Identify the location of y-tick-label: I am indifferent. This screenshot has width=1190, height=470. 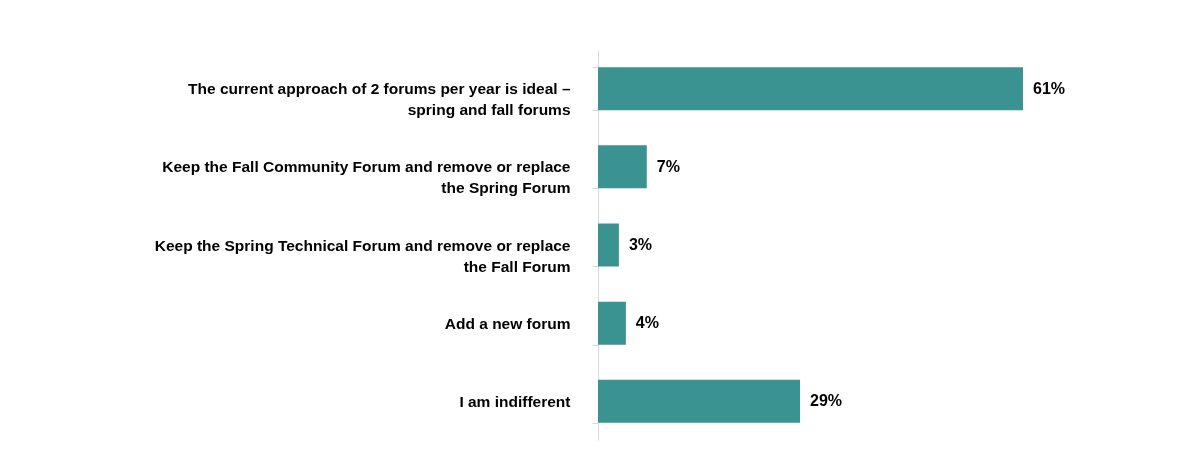
(515, 401).